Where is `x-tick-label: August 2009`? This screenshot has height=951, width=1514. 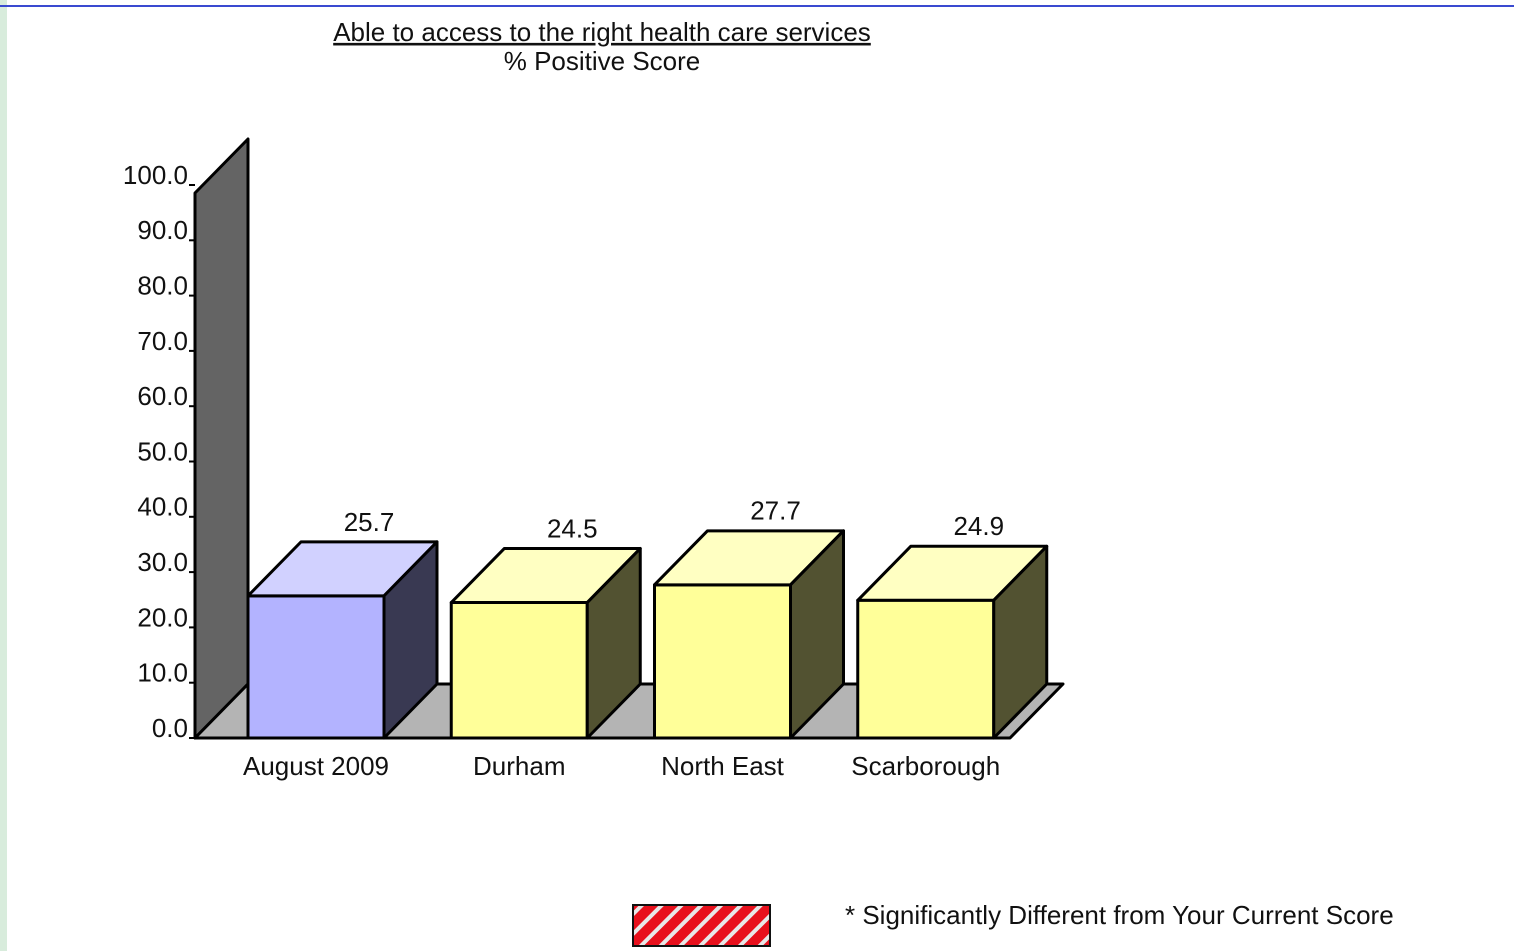 x-tick-label: August 2009 is located at coordinates (316, 766).